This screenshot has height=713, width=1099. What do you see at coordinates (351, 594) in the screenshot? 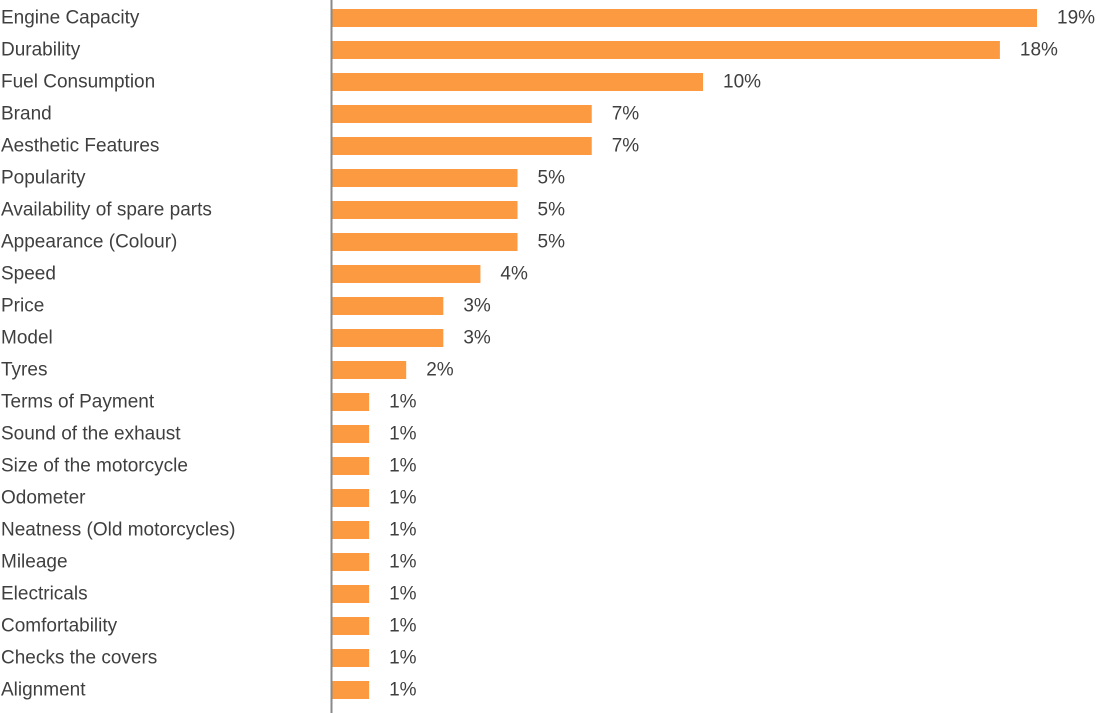
I see `bar-electricals` at bounding box center [351, 594].